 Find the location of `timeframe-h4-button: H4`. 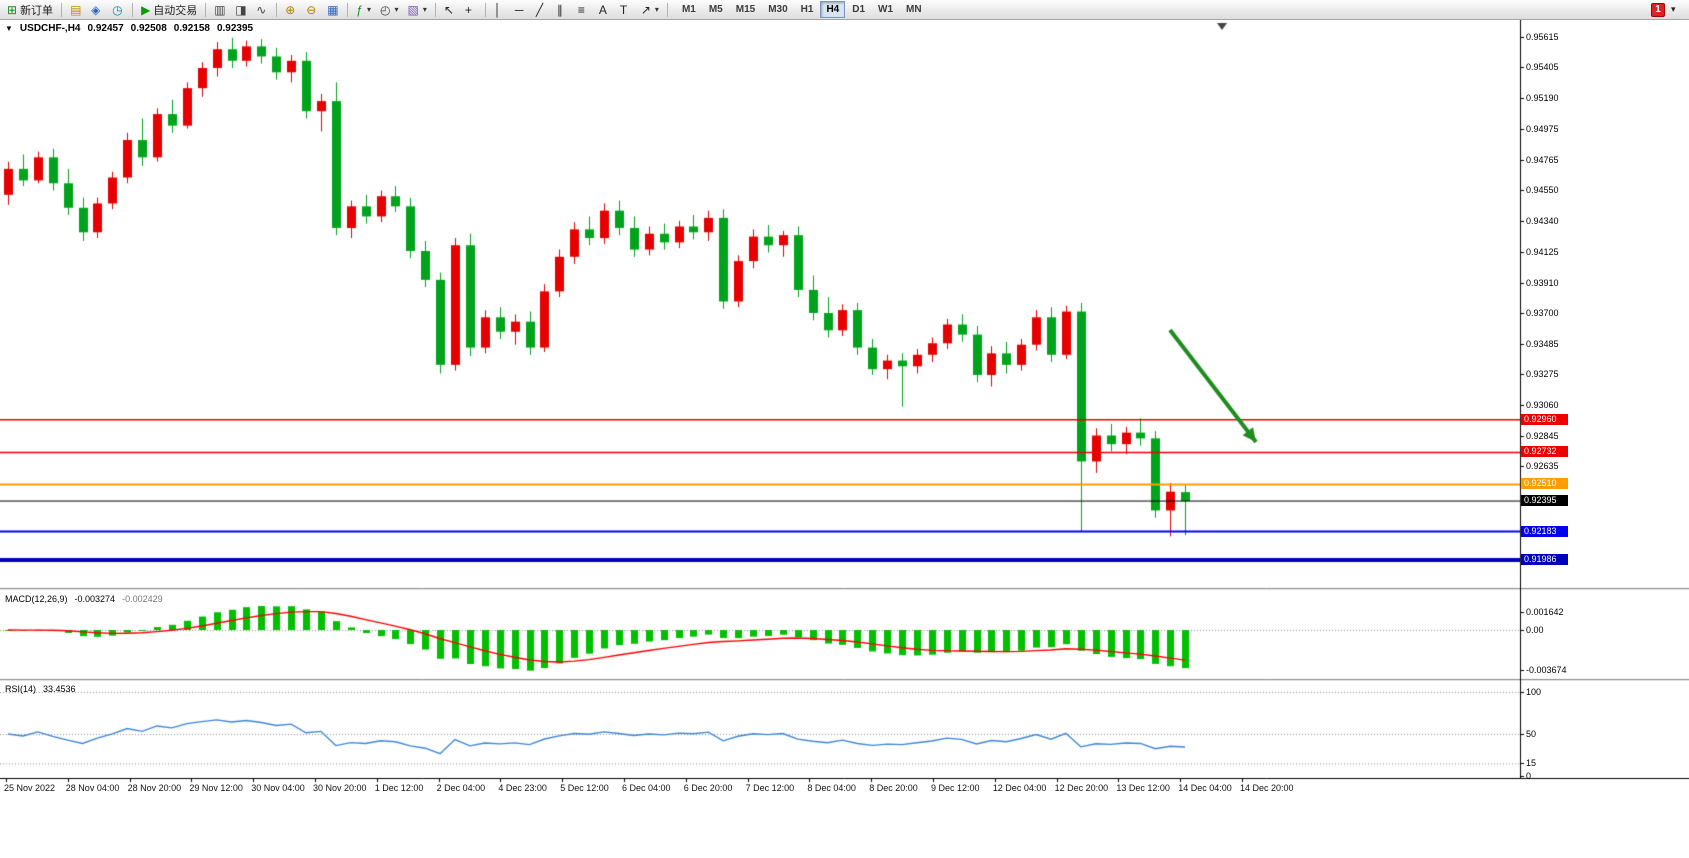

timeframe-h4-button: H4 is located at coordinates (833, 9).